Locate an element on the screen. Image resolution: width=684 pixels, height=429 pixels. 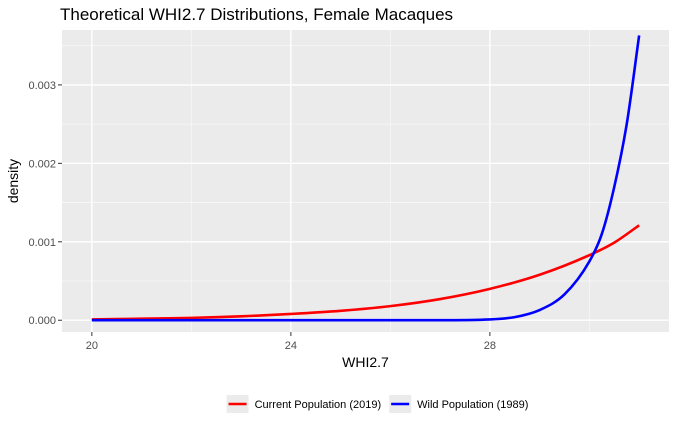
x-axis: 20 24 28 is located at coordinates (291, 342).